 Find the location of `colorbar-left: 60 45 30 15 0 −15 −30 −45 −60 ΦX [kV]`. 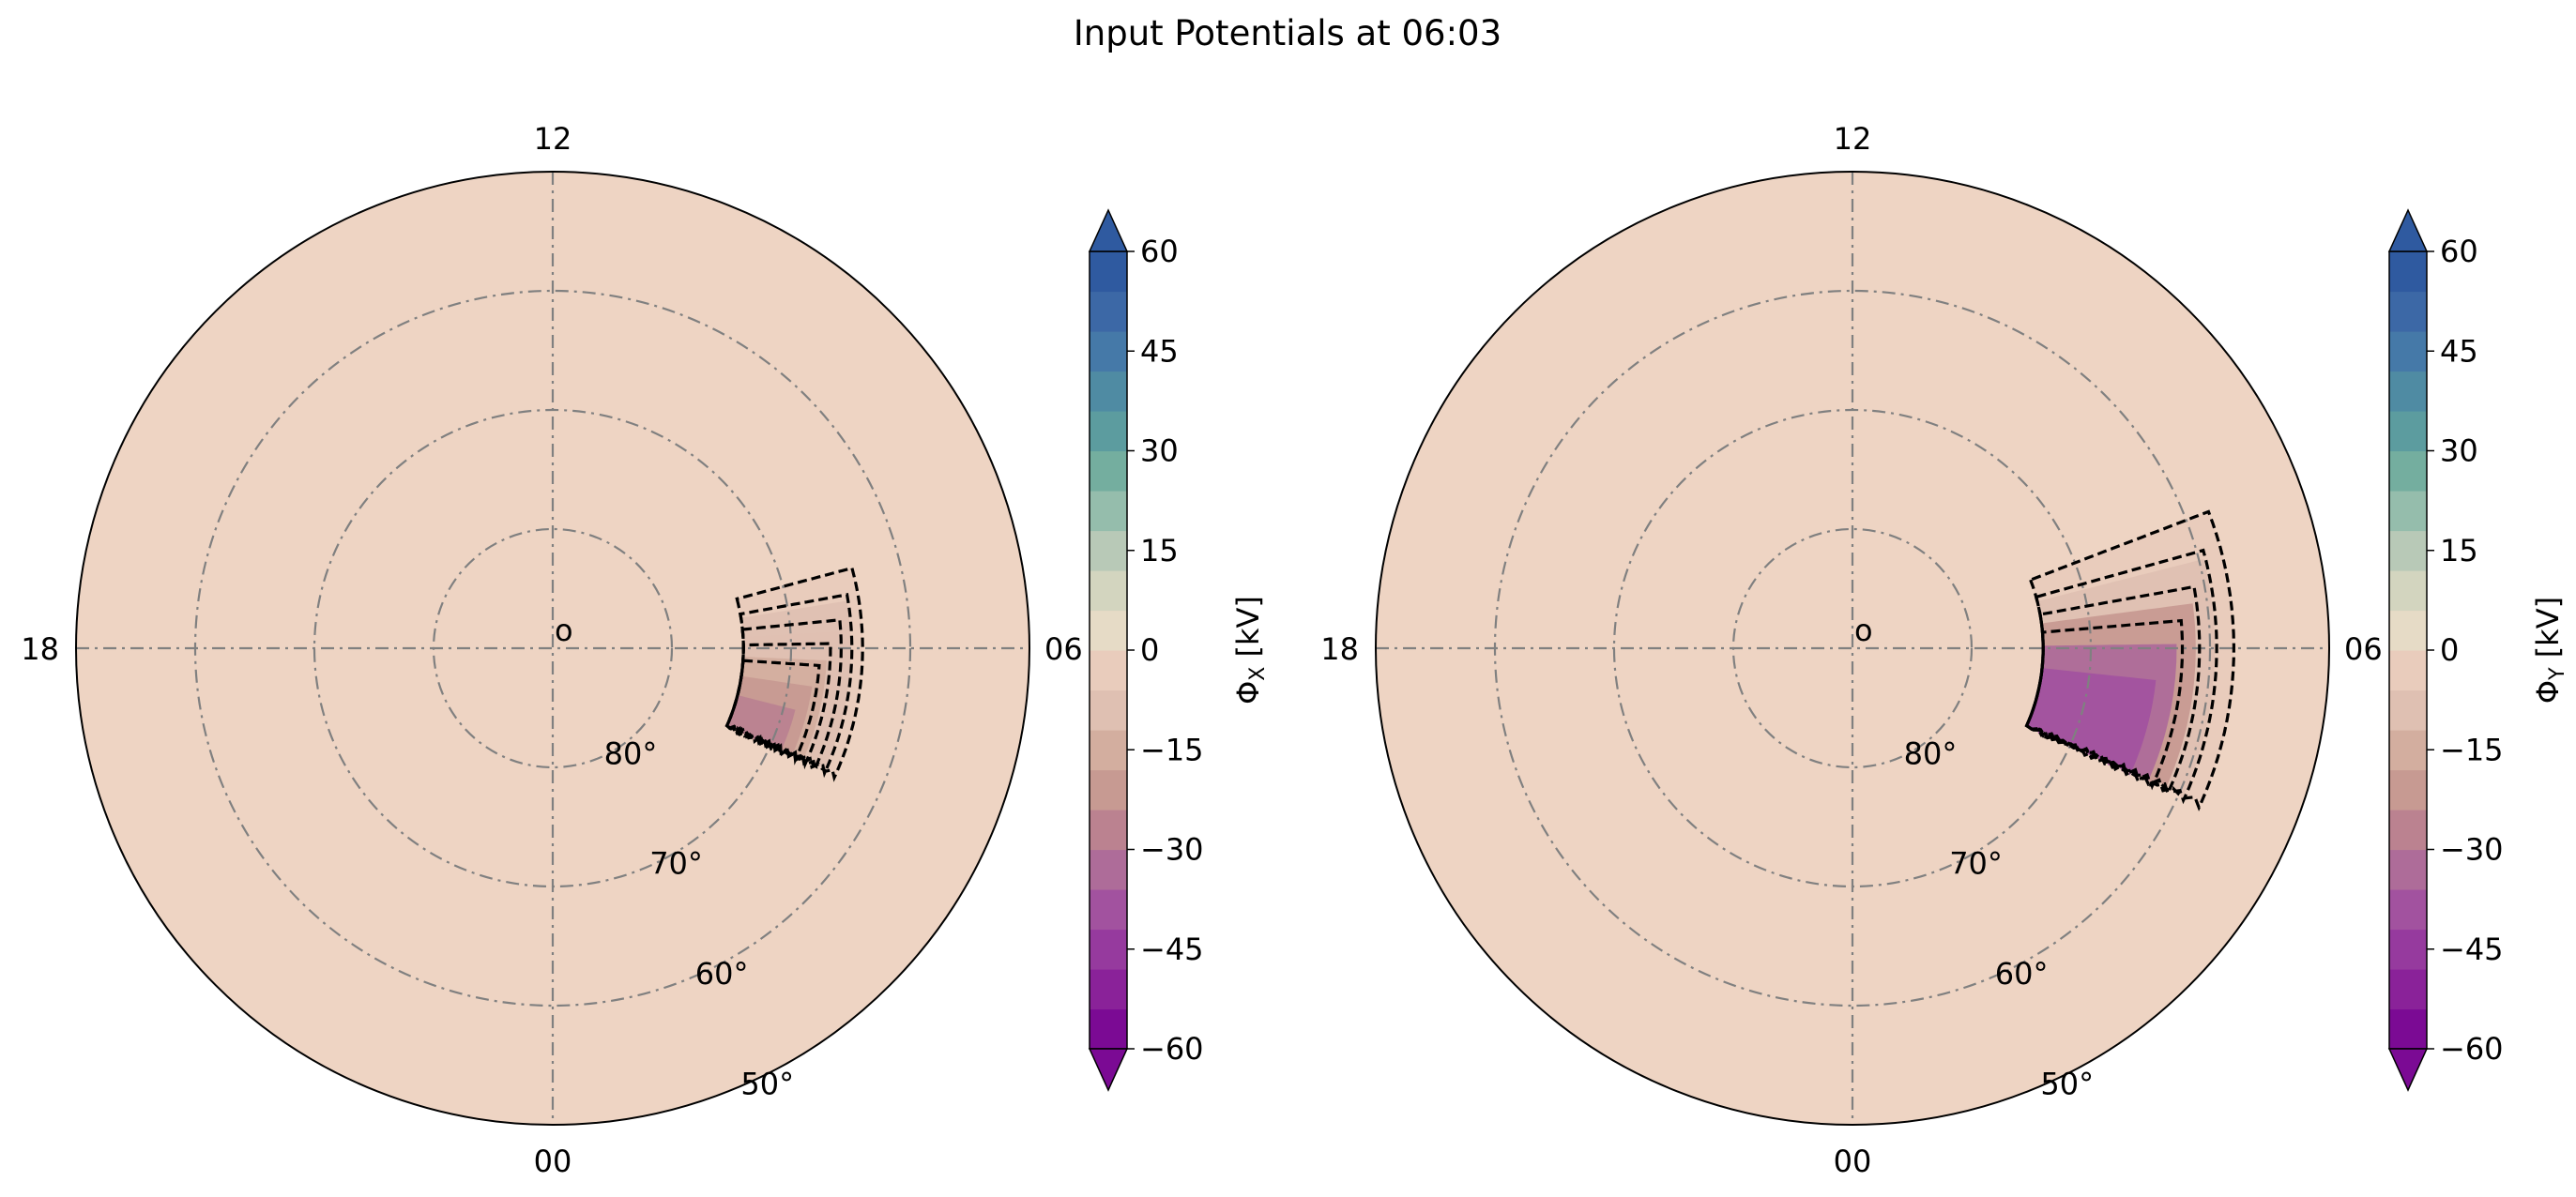

colorbar-left: 60 45 30 15 0 −15 −30 −45 −60 ΦX [kV] is located at coordinates (1179, 650).